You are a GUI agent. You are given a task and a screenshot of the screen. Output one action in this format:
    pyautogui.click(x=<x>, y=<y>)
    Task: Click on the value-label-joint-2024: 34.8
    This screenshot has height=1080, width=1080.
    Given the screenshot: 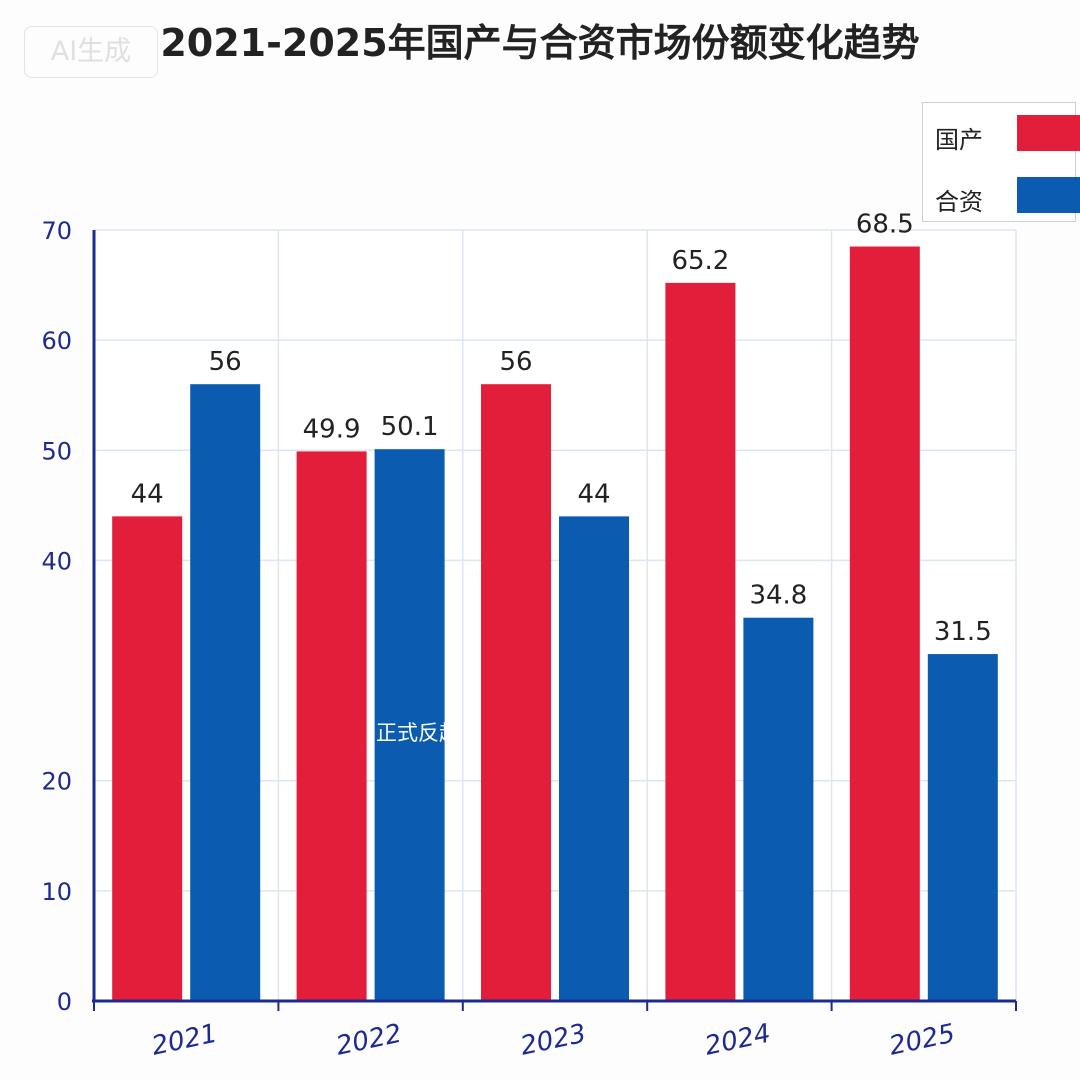 What is the action you would take?
    pyautogui.click(x=778, y=596)
    